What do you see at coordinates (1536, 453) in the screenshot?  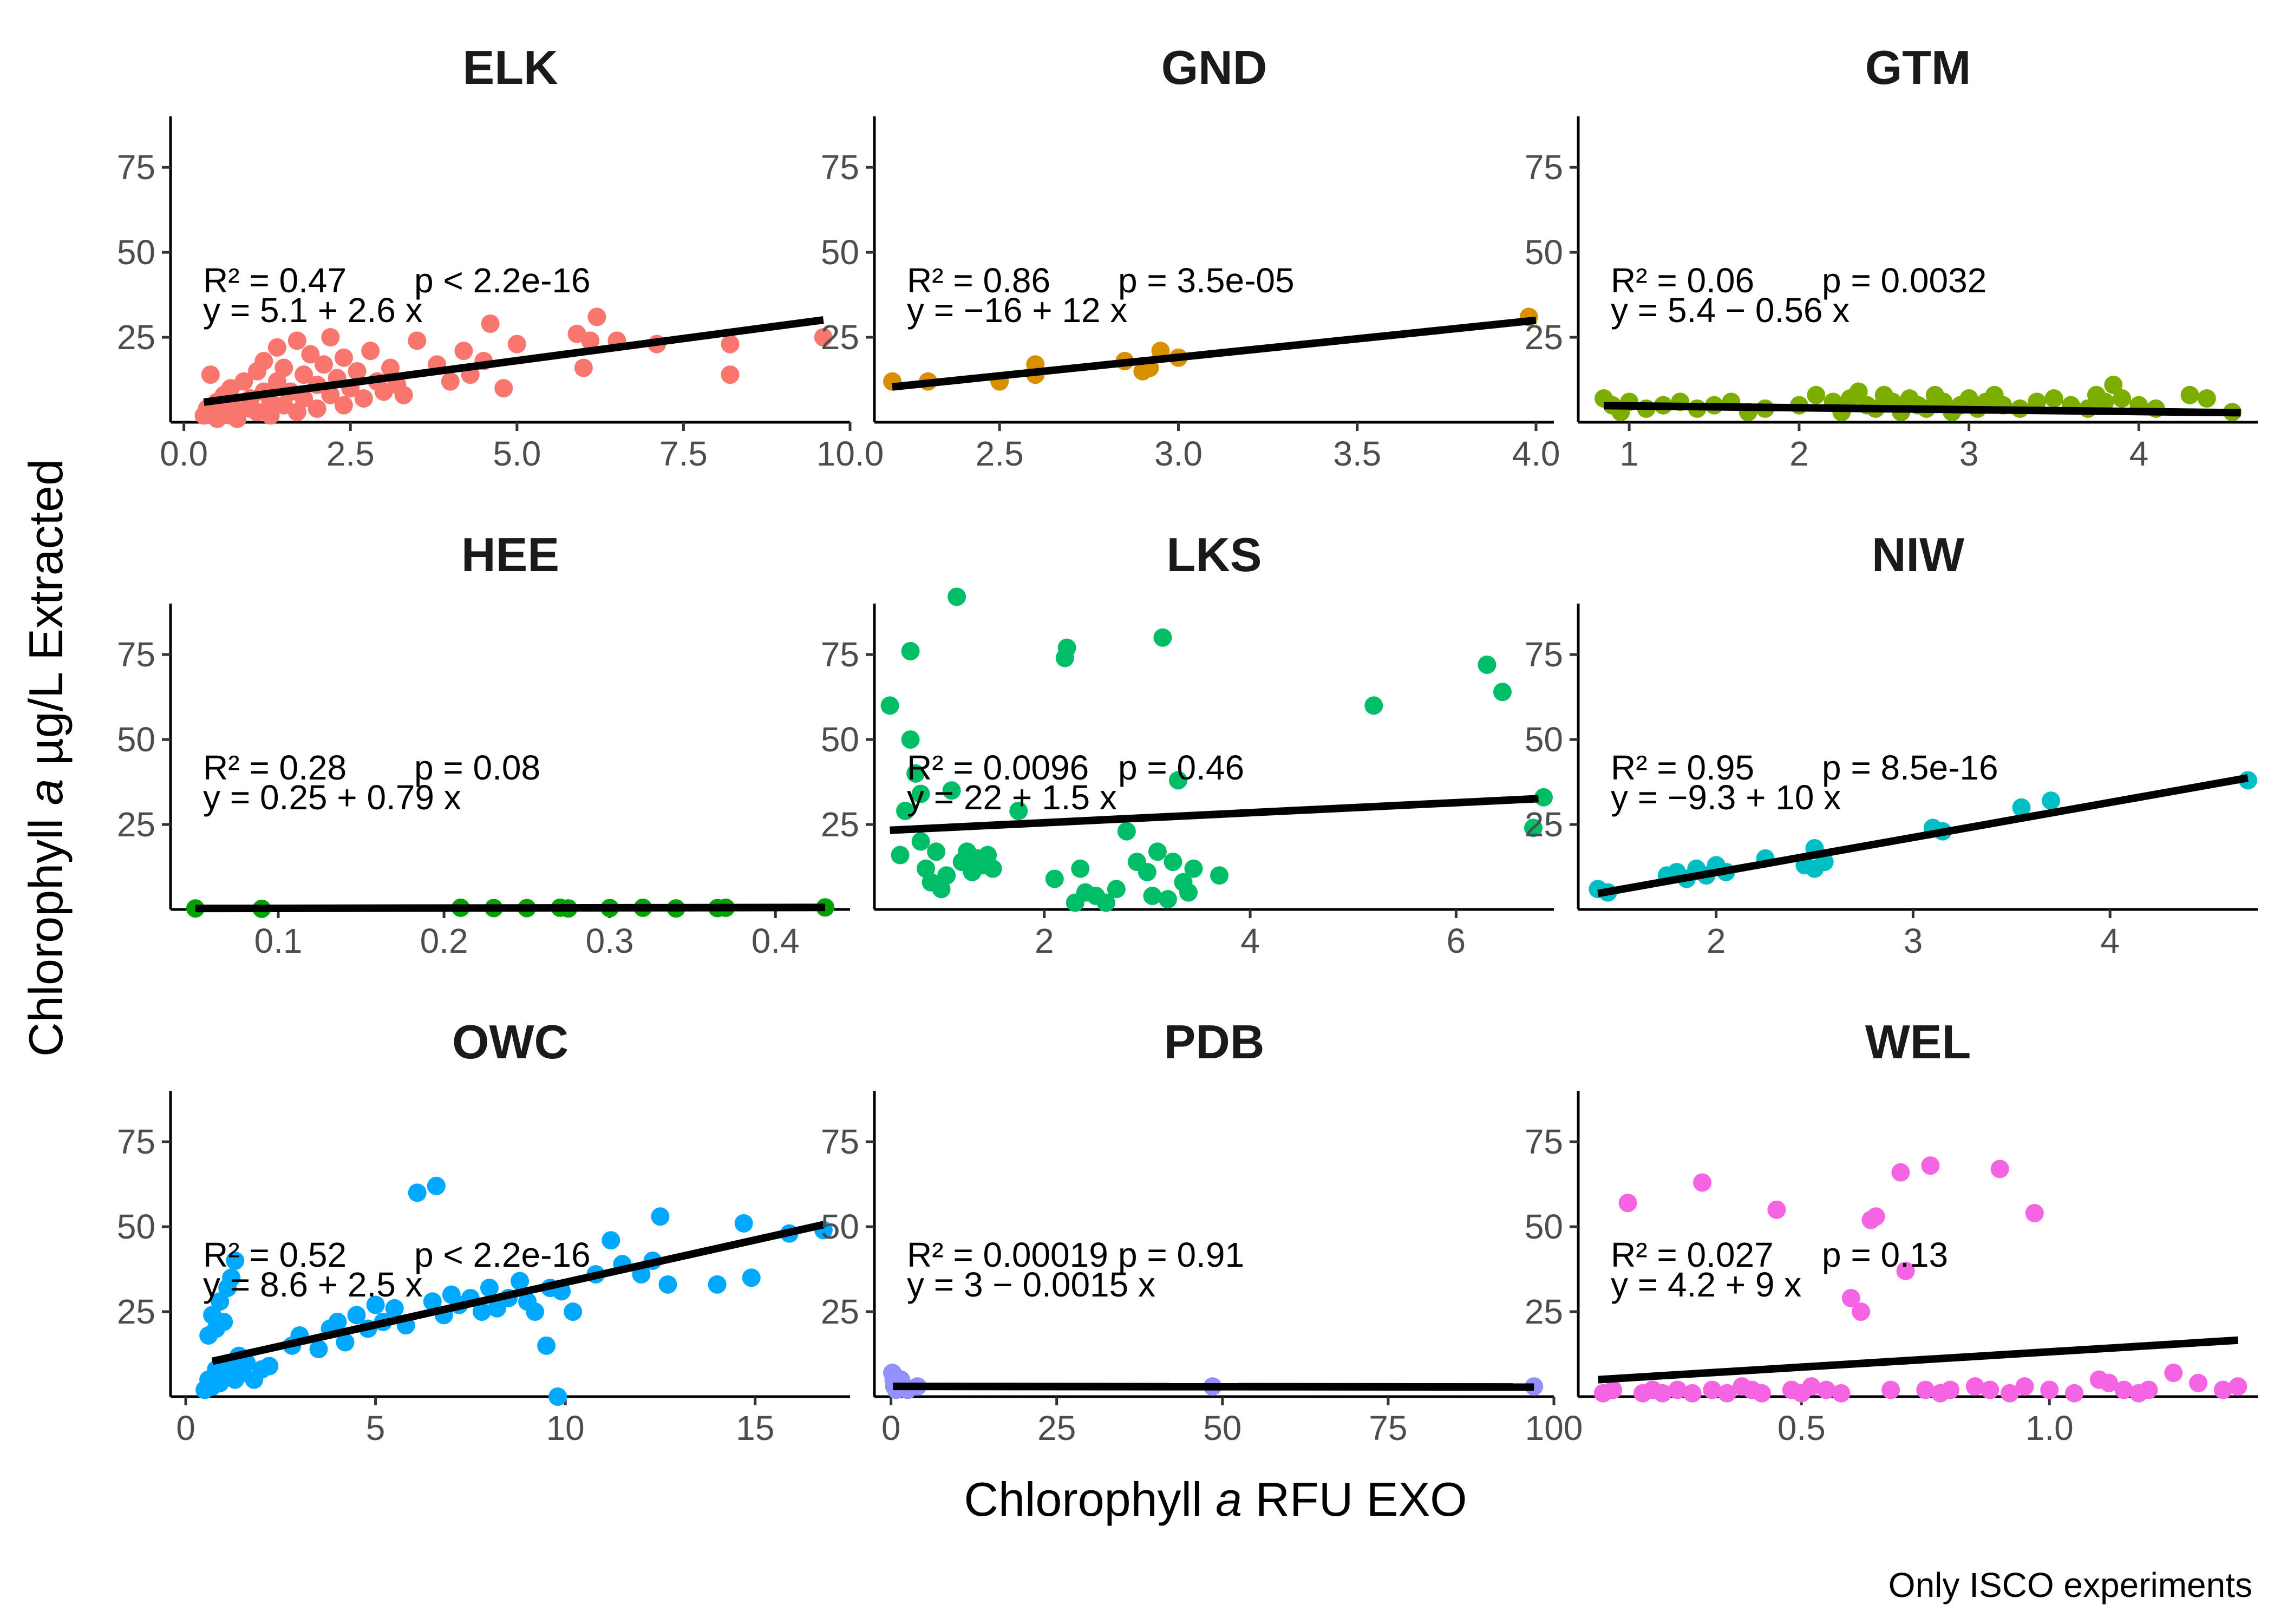 I see `facet-gnd-x-tick-label: 4.0` at bounding box center [1536, 453].